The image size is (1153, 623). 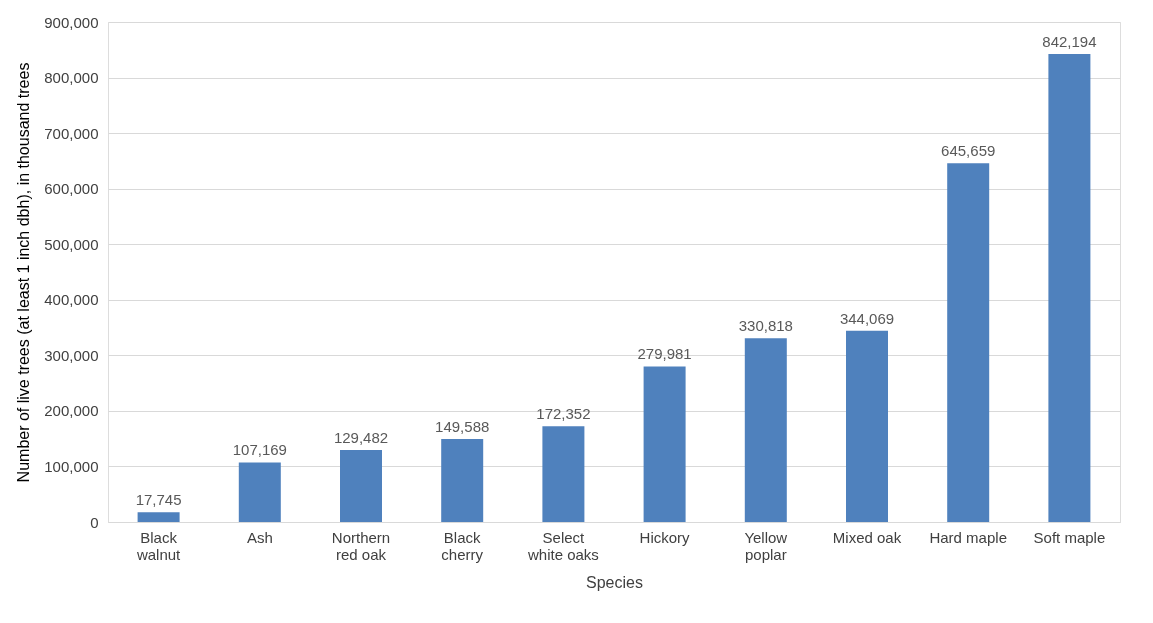 I want to click on x-tick-label: Mixed oak, so click(x=867, y=537).